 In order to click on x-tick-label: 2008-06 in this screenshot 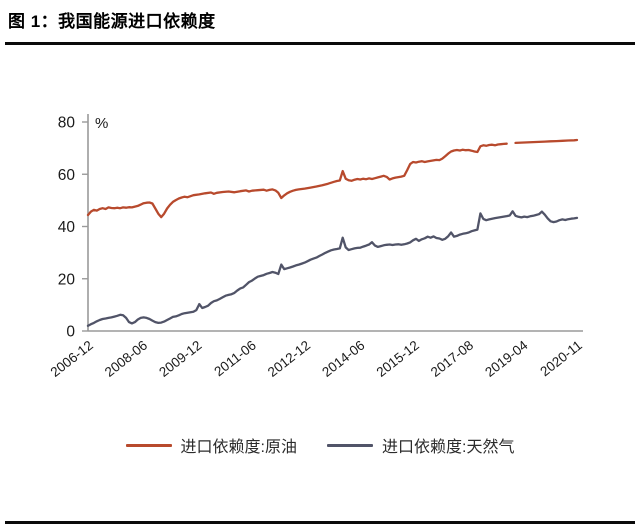, I will do `click(126, 359)`.